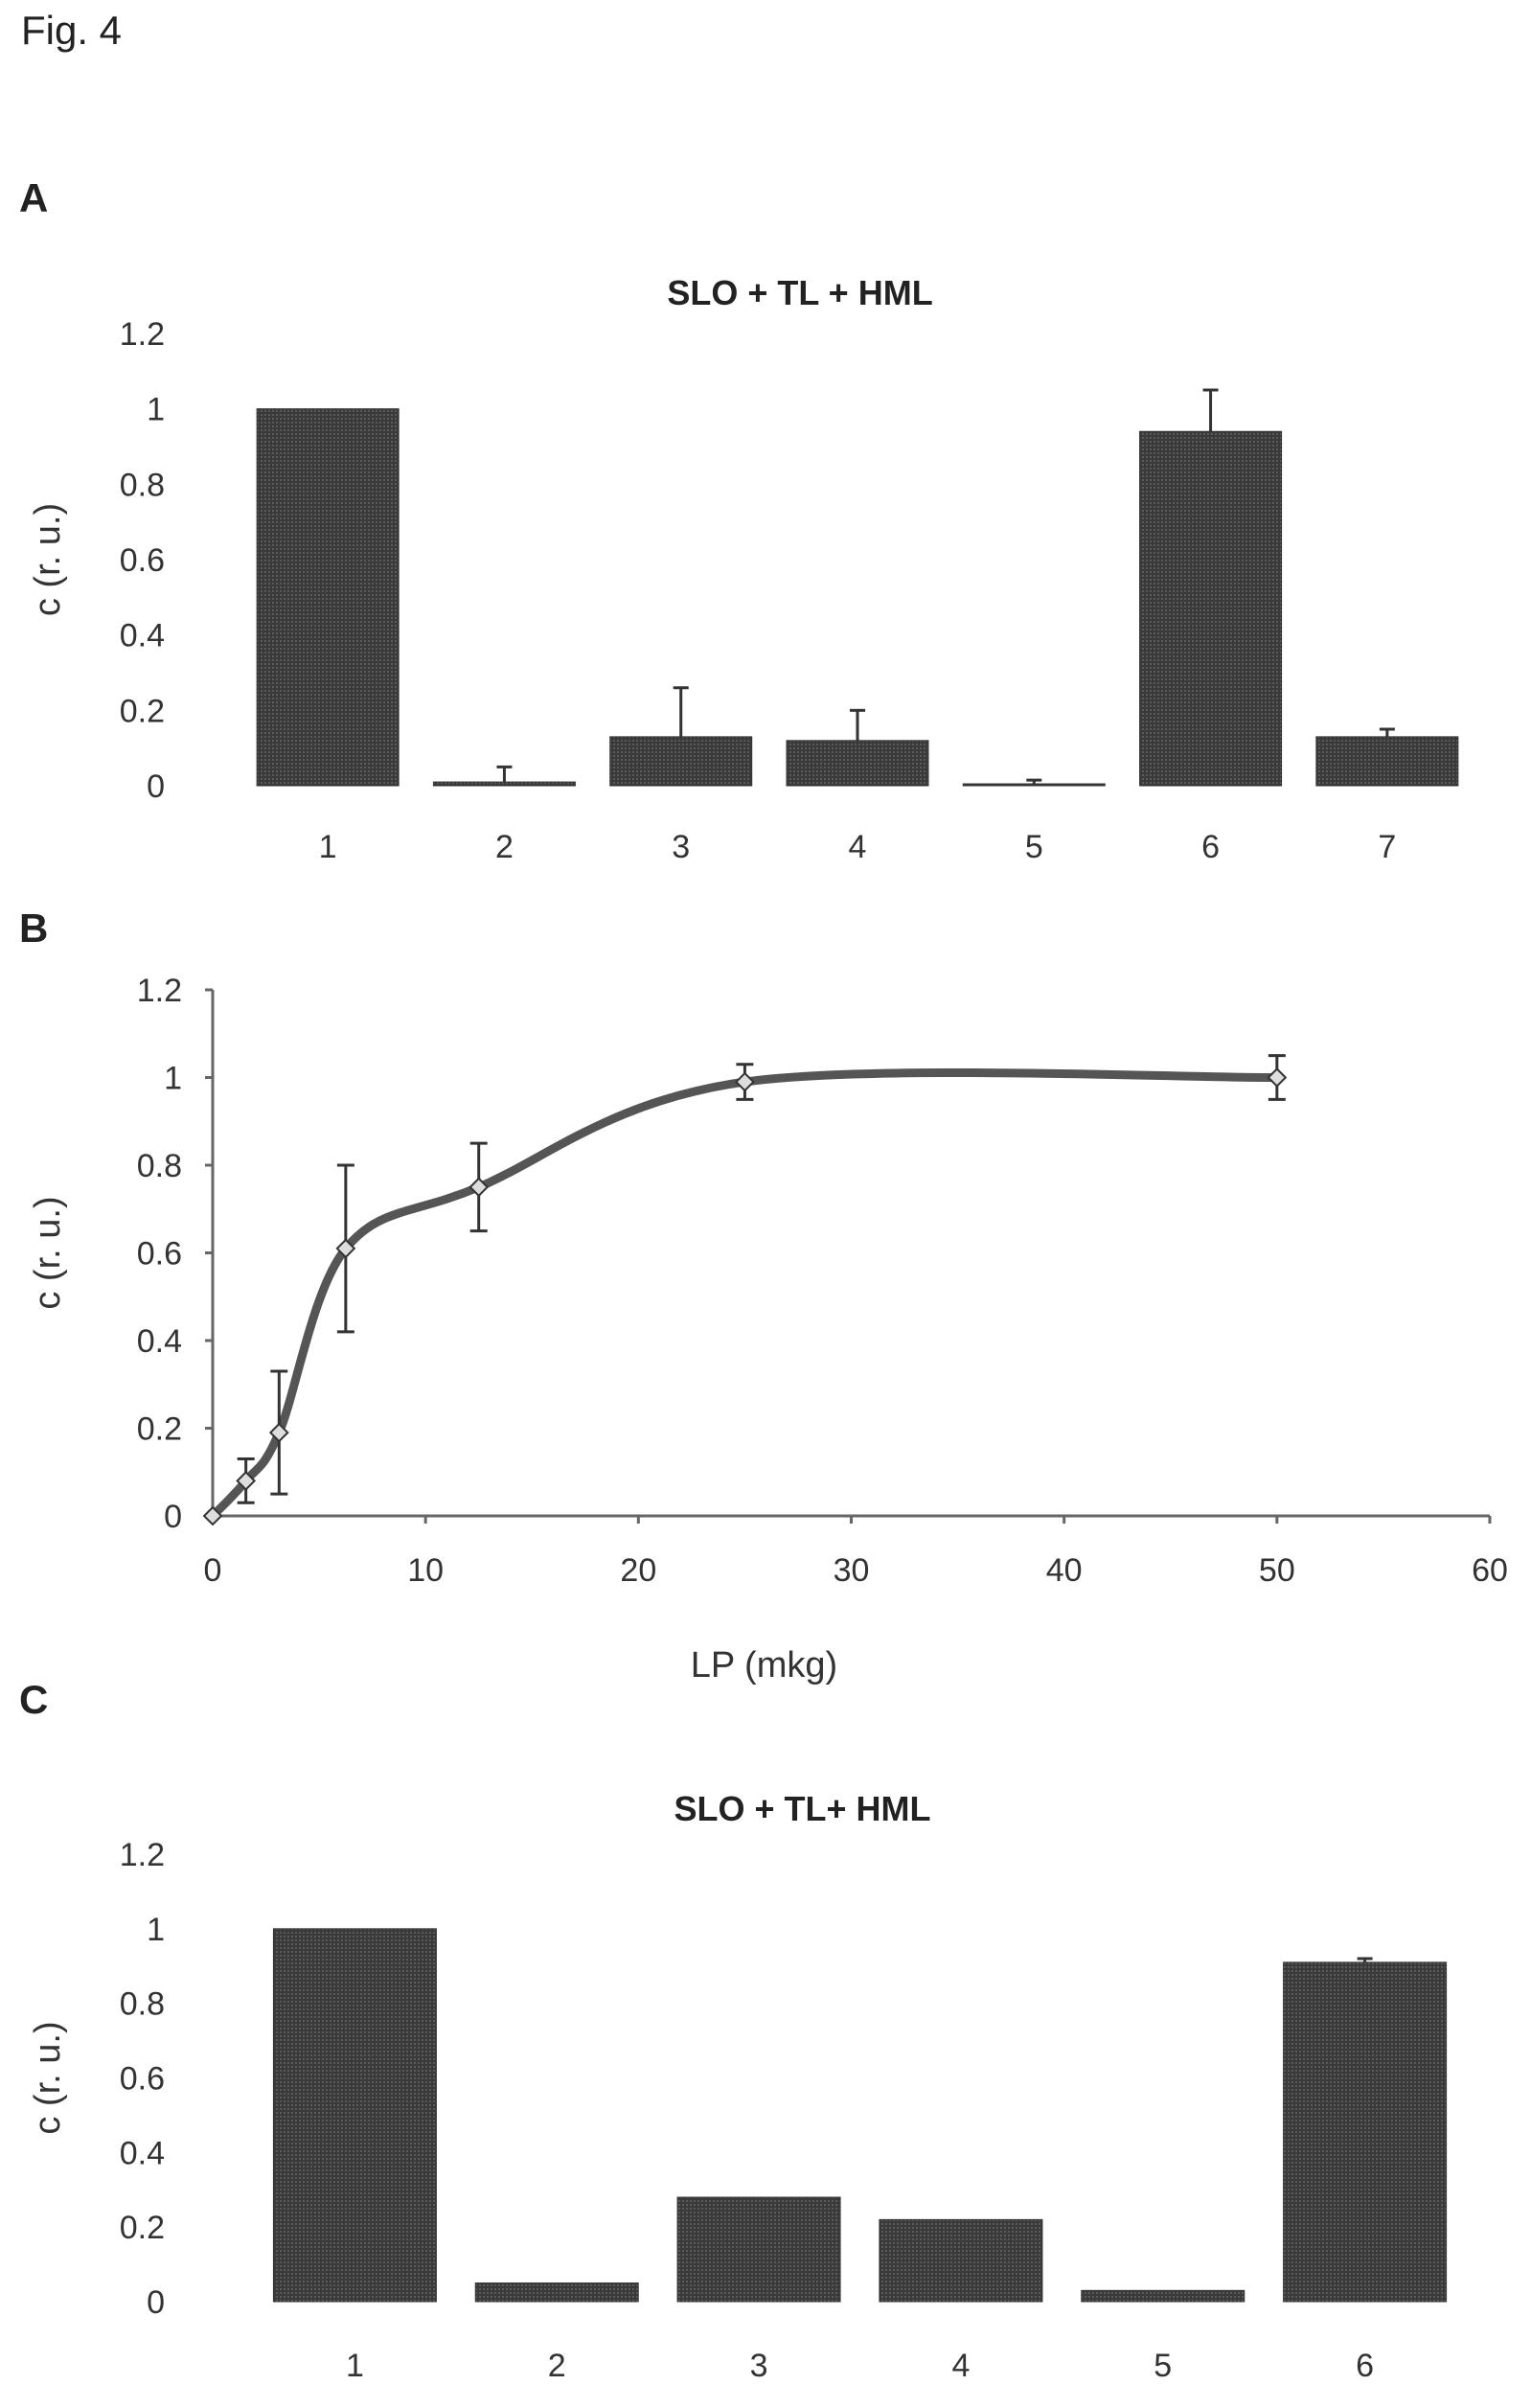 Image resolution: width=1531 pixels, height=2408 pixels. Describe the element at coordinates (34, 928) in the screenshot. I see `panel-letter-b: B` at that location.